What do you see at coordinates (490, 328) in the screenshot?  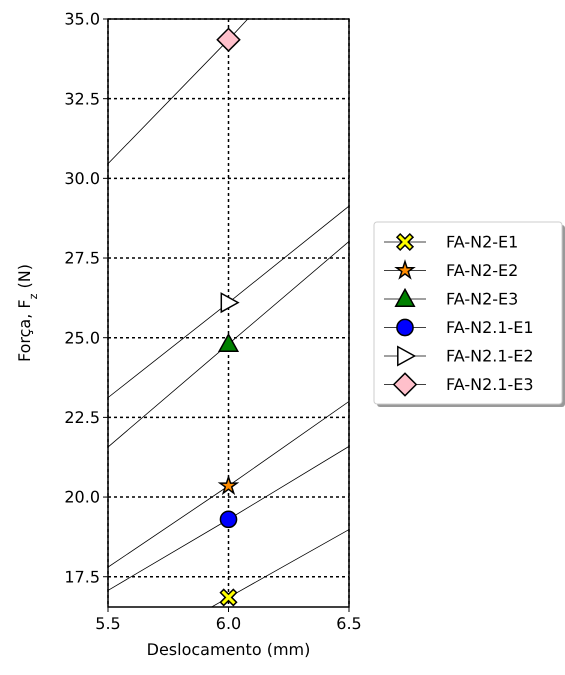 I see `legend-label: FA-N2.1-E1` at bounding box center [490, 328].